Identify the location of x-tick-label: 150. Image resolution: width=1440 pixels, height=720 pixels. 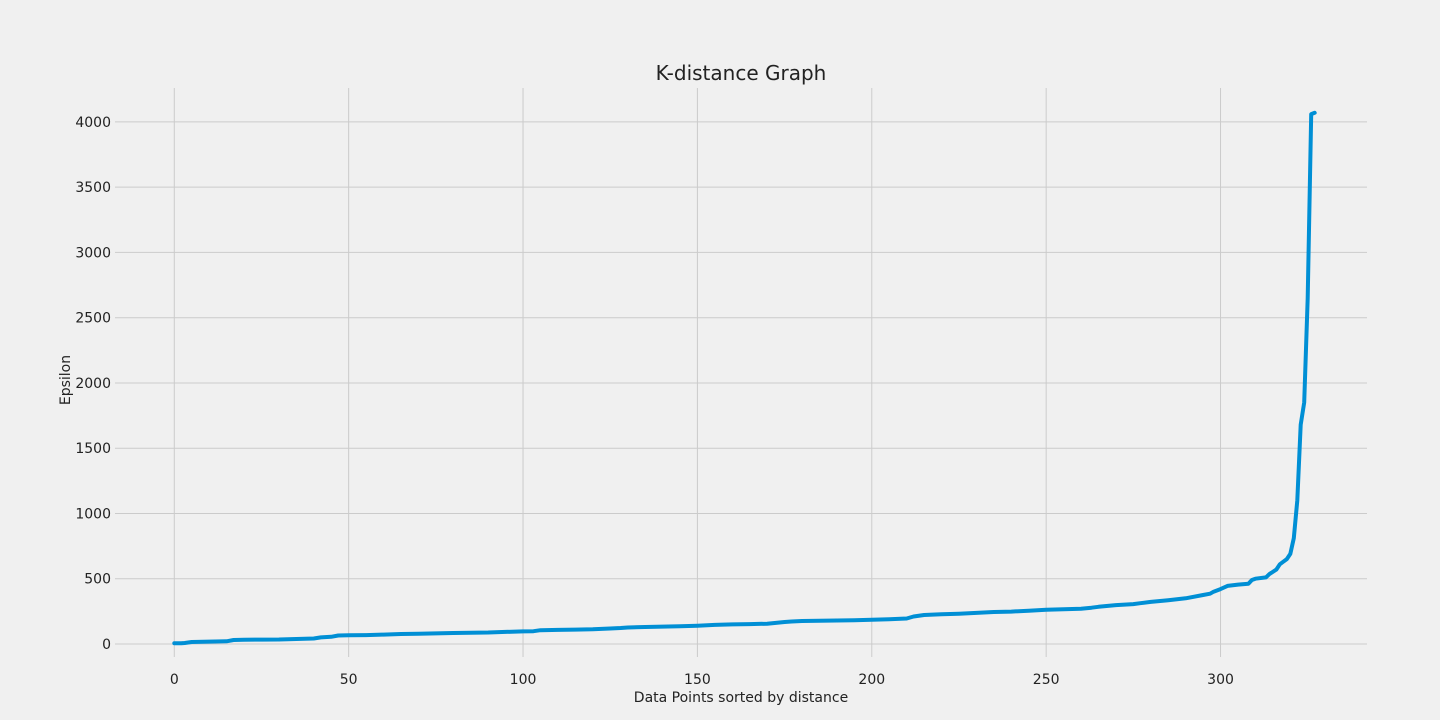
(697, 680).